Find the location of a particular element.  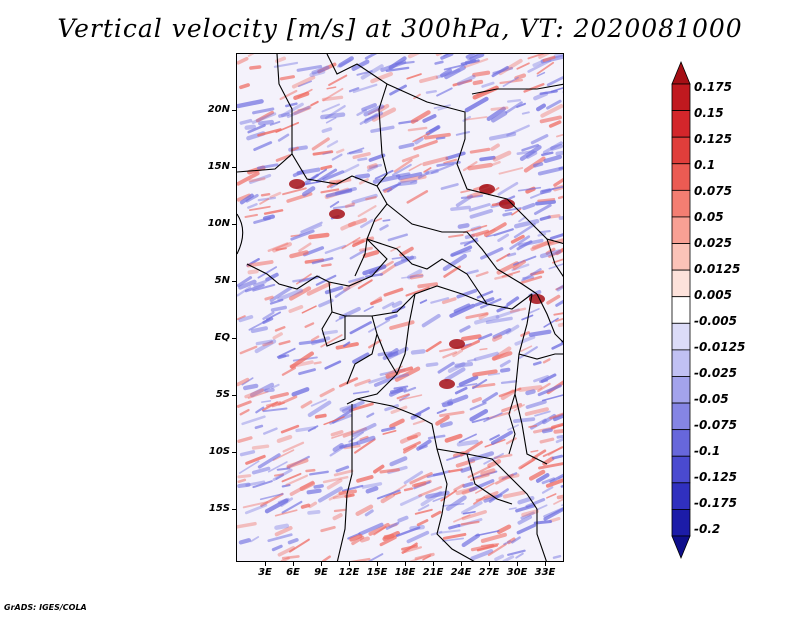

lat-label: 10N is located at coordinates (218, 223).